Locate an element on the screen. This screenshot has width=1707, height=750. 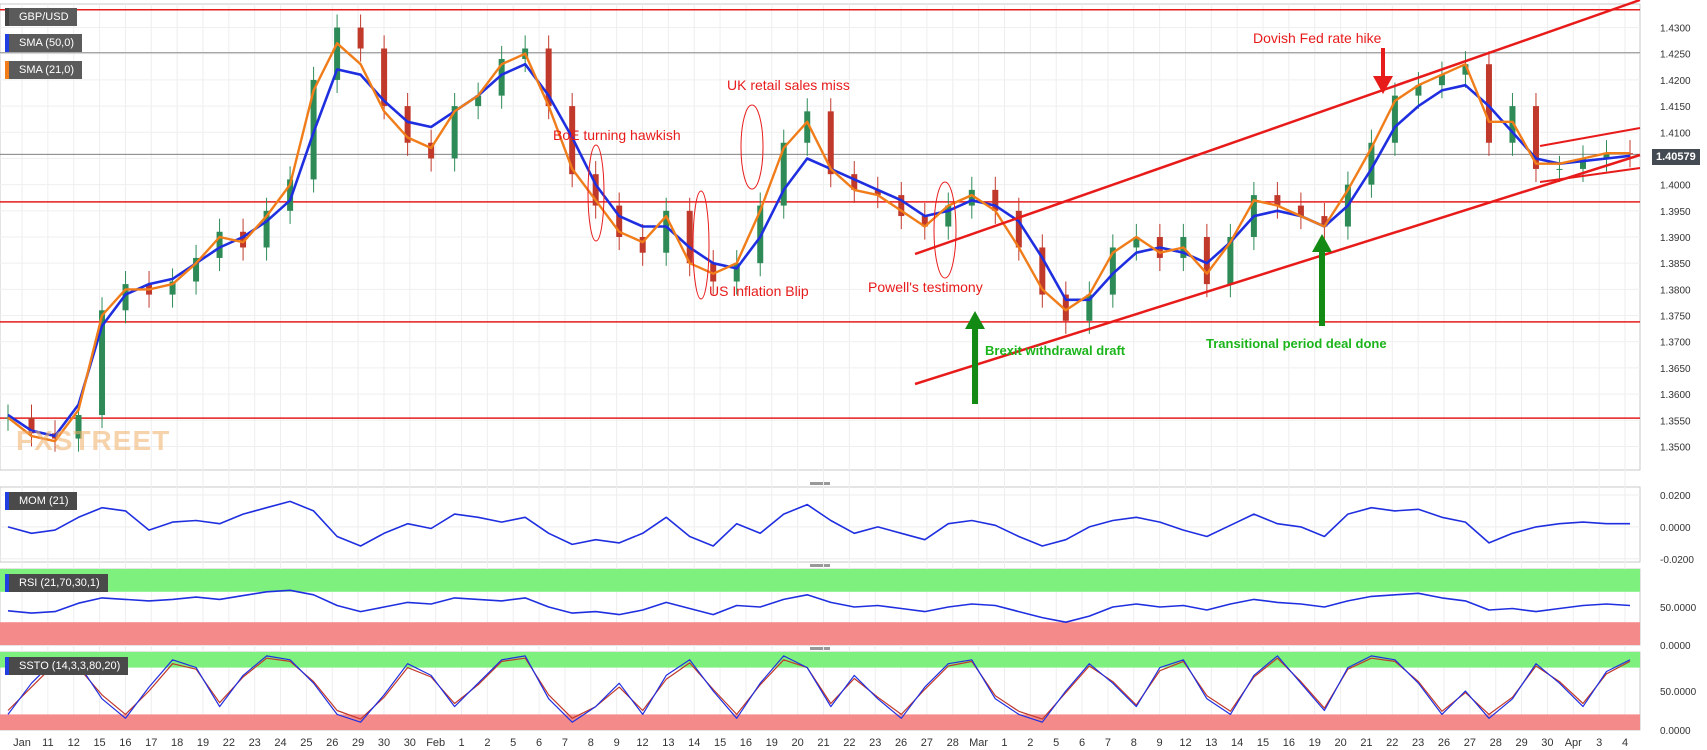
mom-line is located at coordinates (818, 523).